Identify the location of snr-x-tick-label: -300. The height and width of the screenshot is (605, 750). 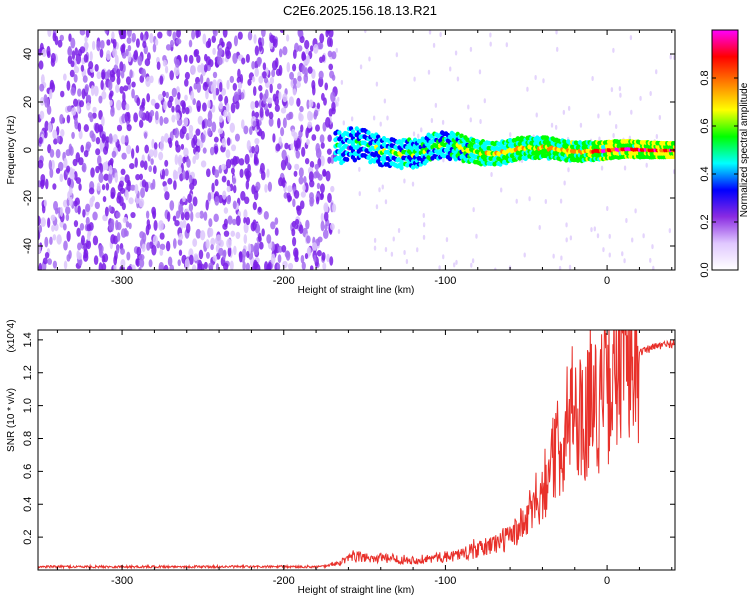
(122, 581).